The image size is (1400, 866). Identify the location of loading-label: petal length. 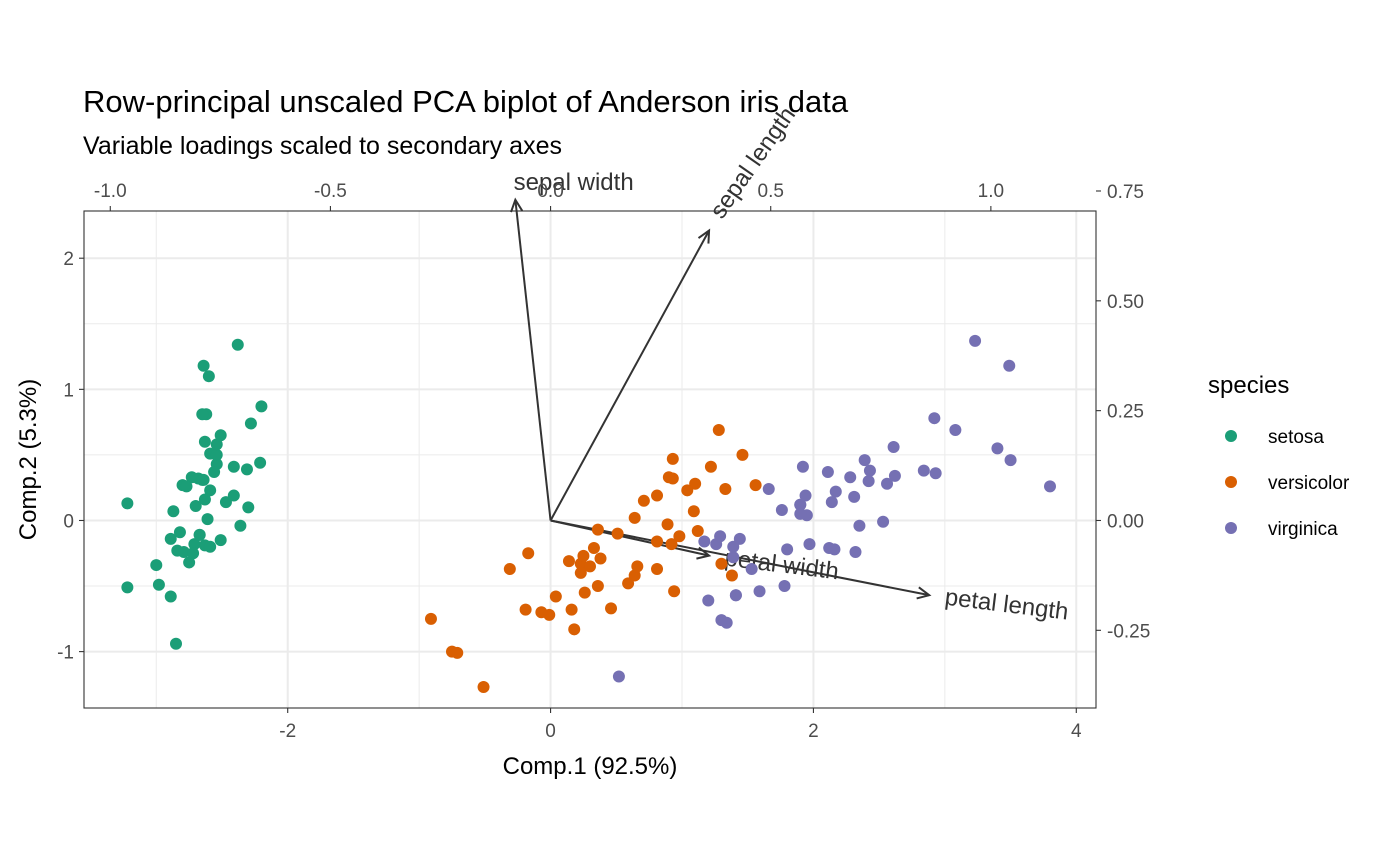
(1006, 605).